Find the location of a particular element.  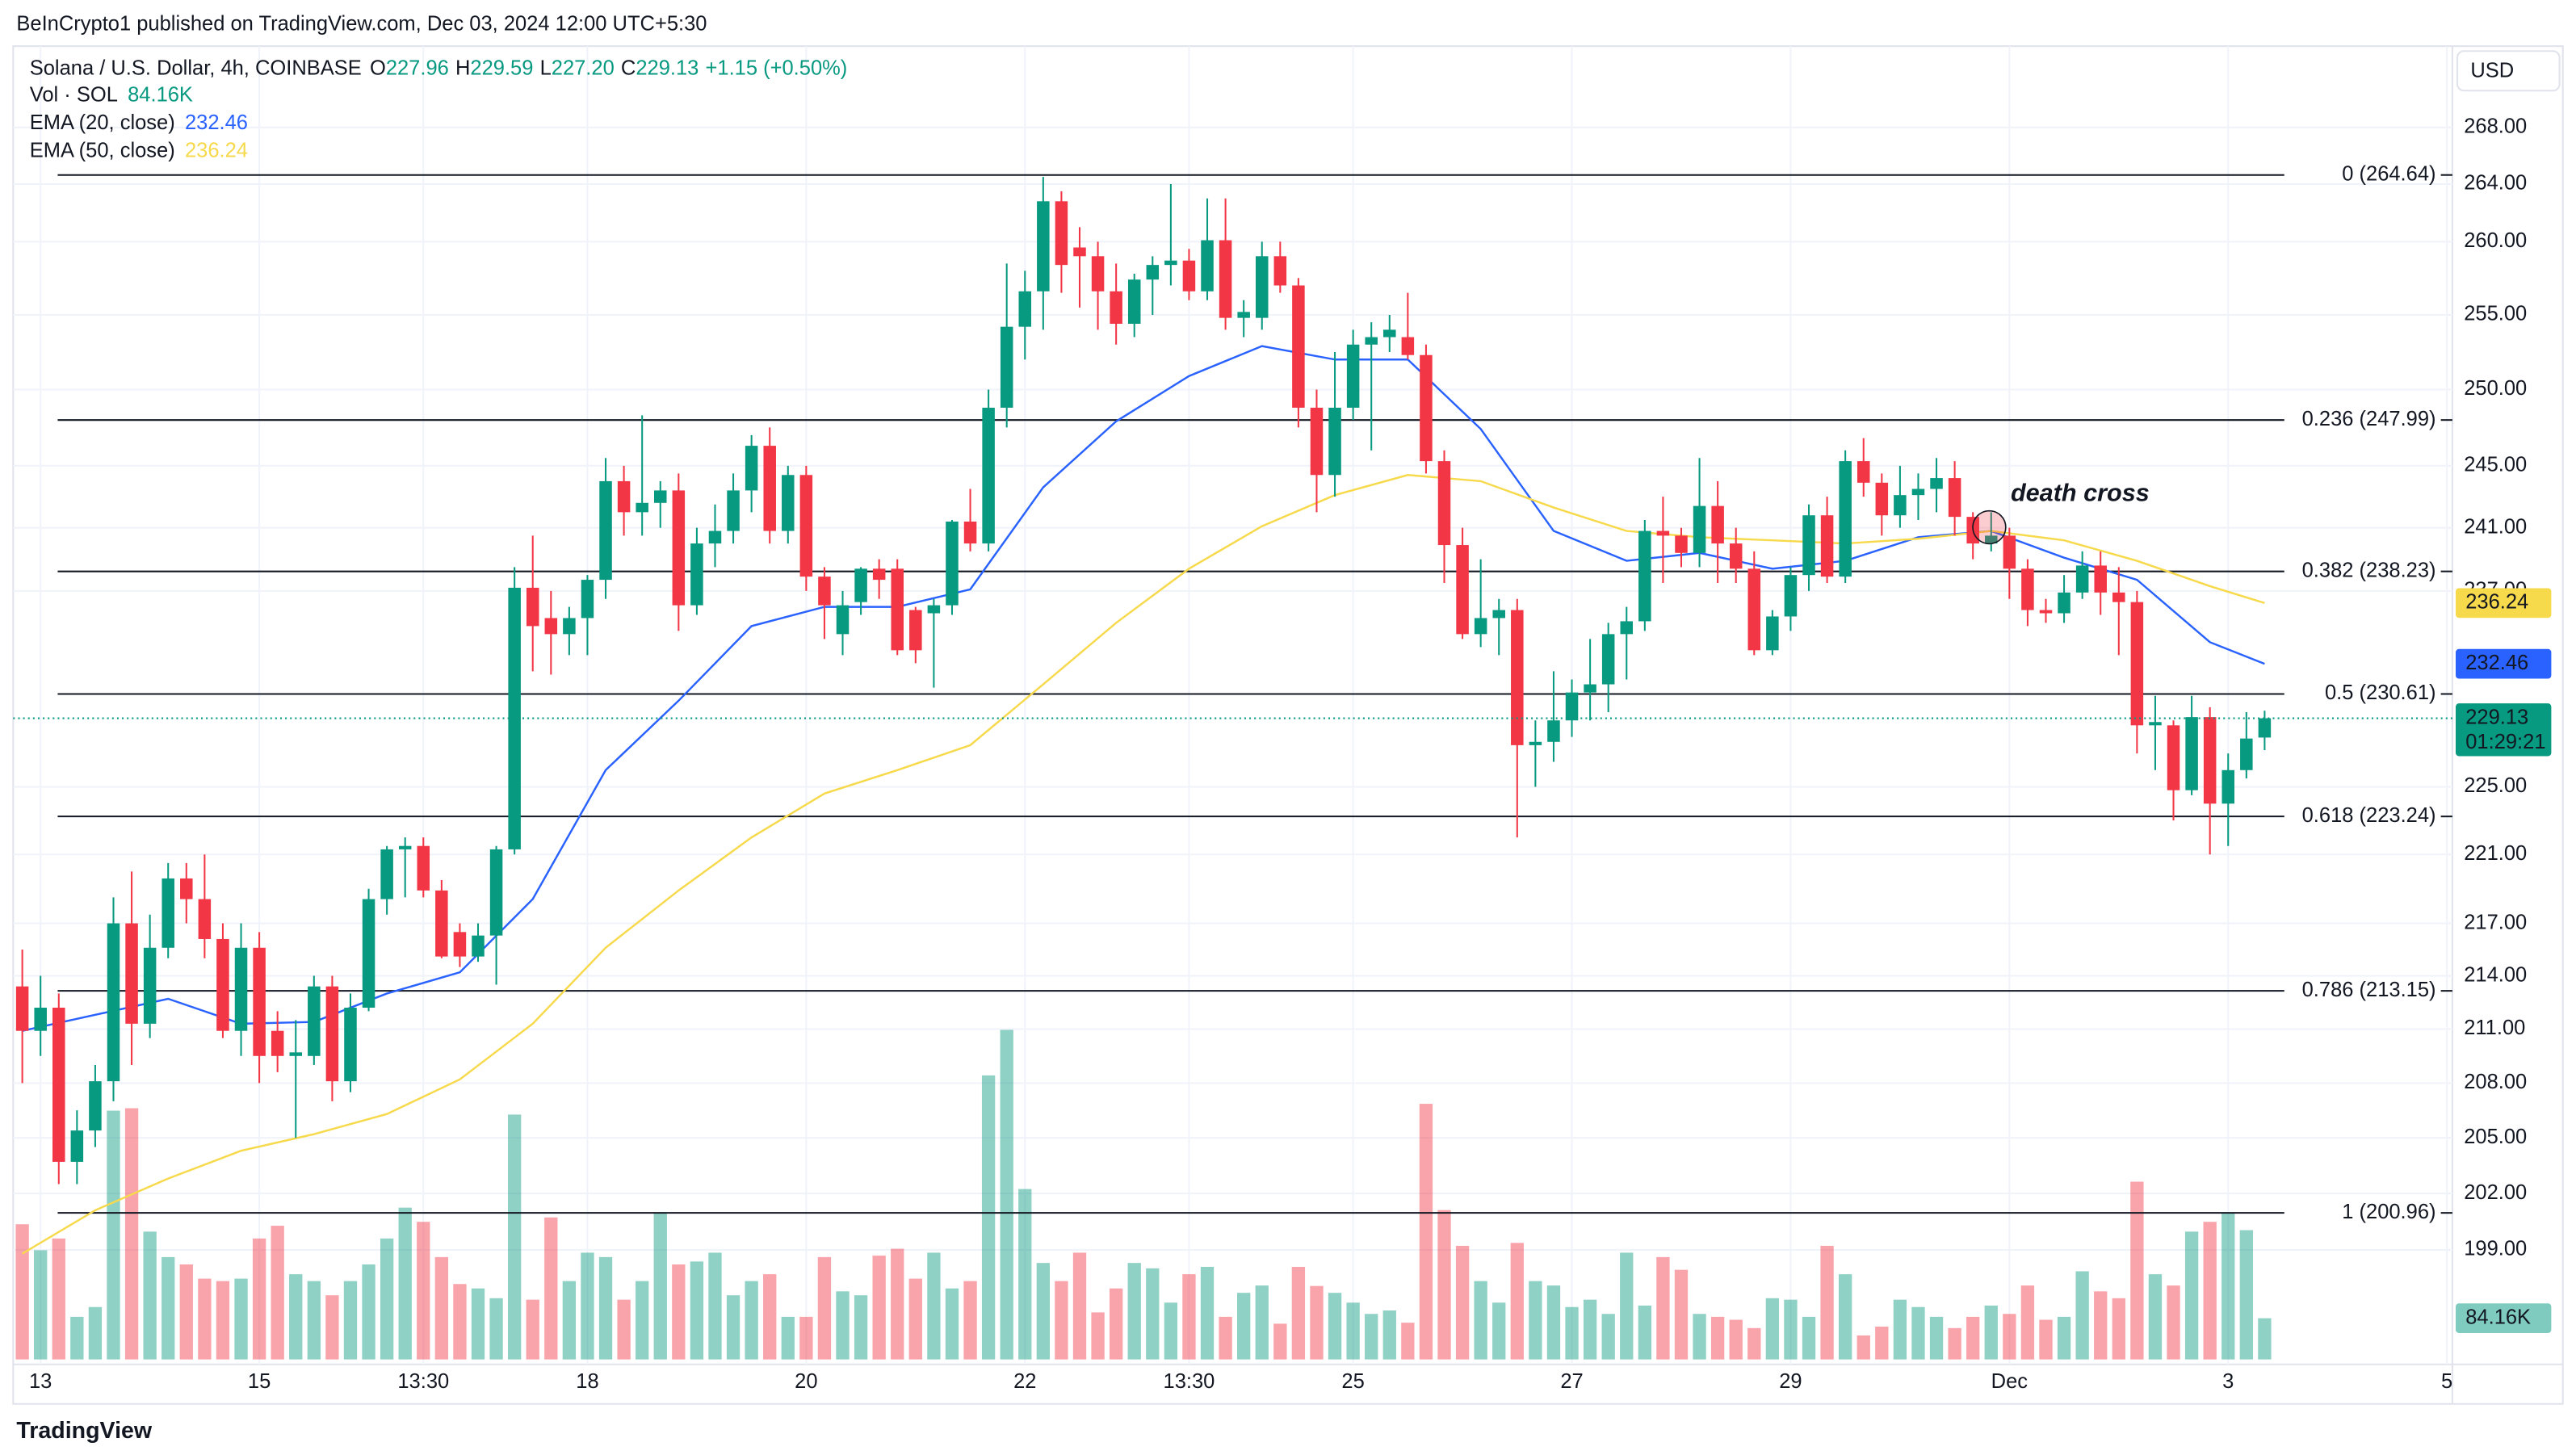

y-tick-label: 225.00 is located at coordinates (2495, 785).